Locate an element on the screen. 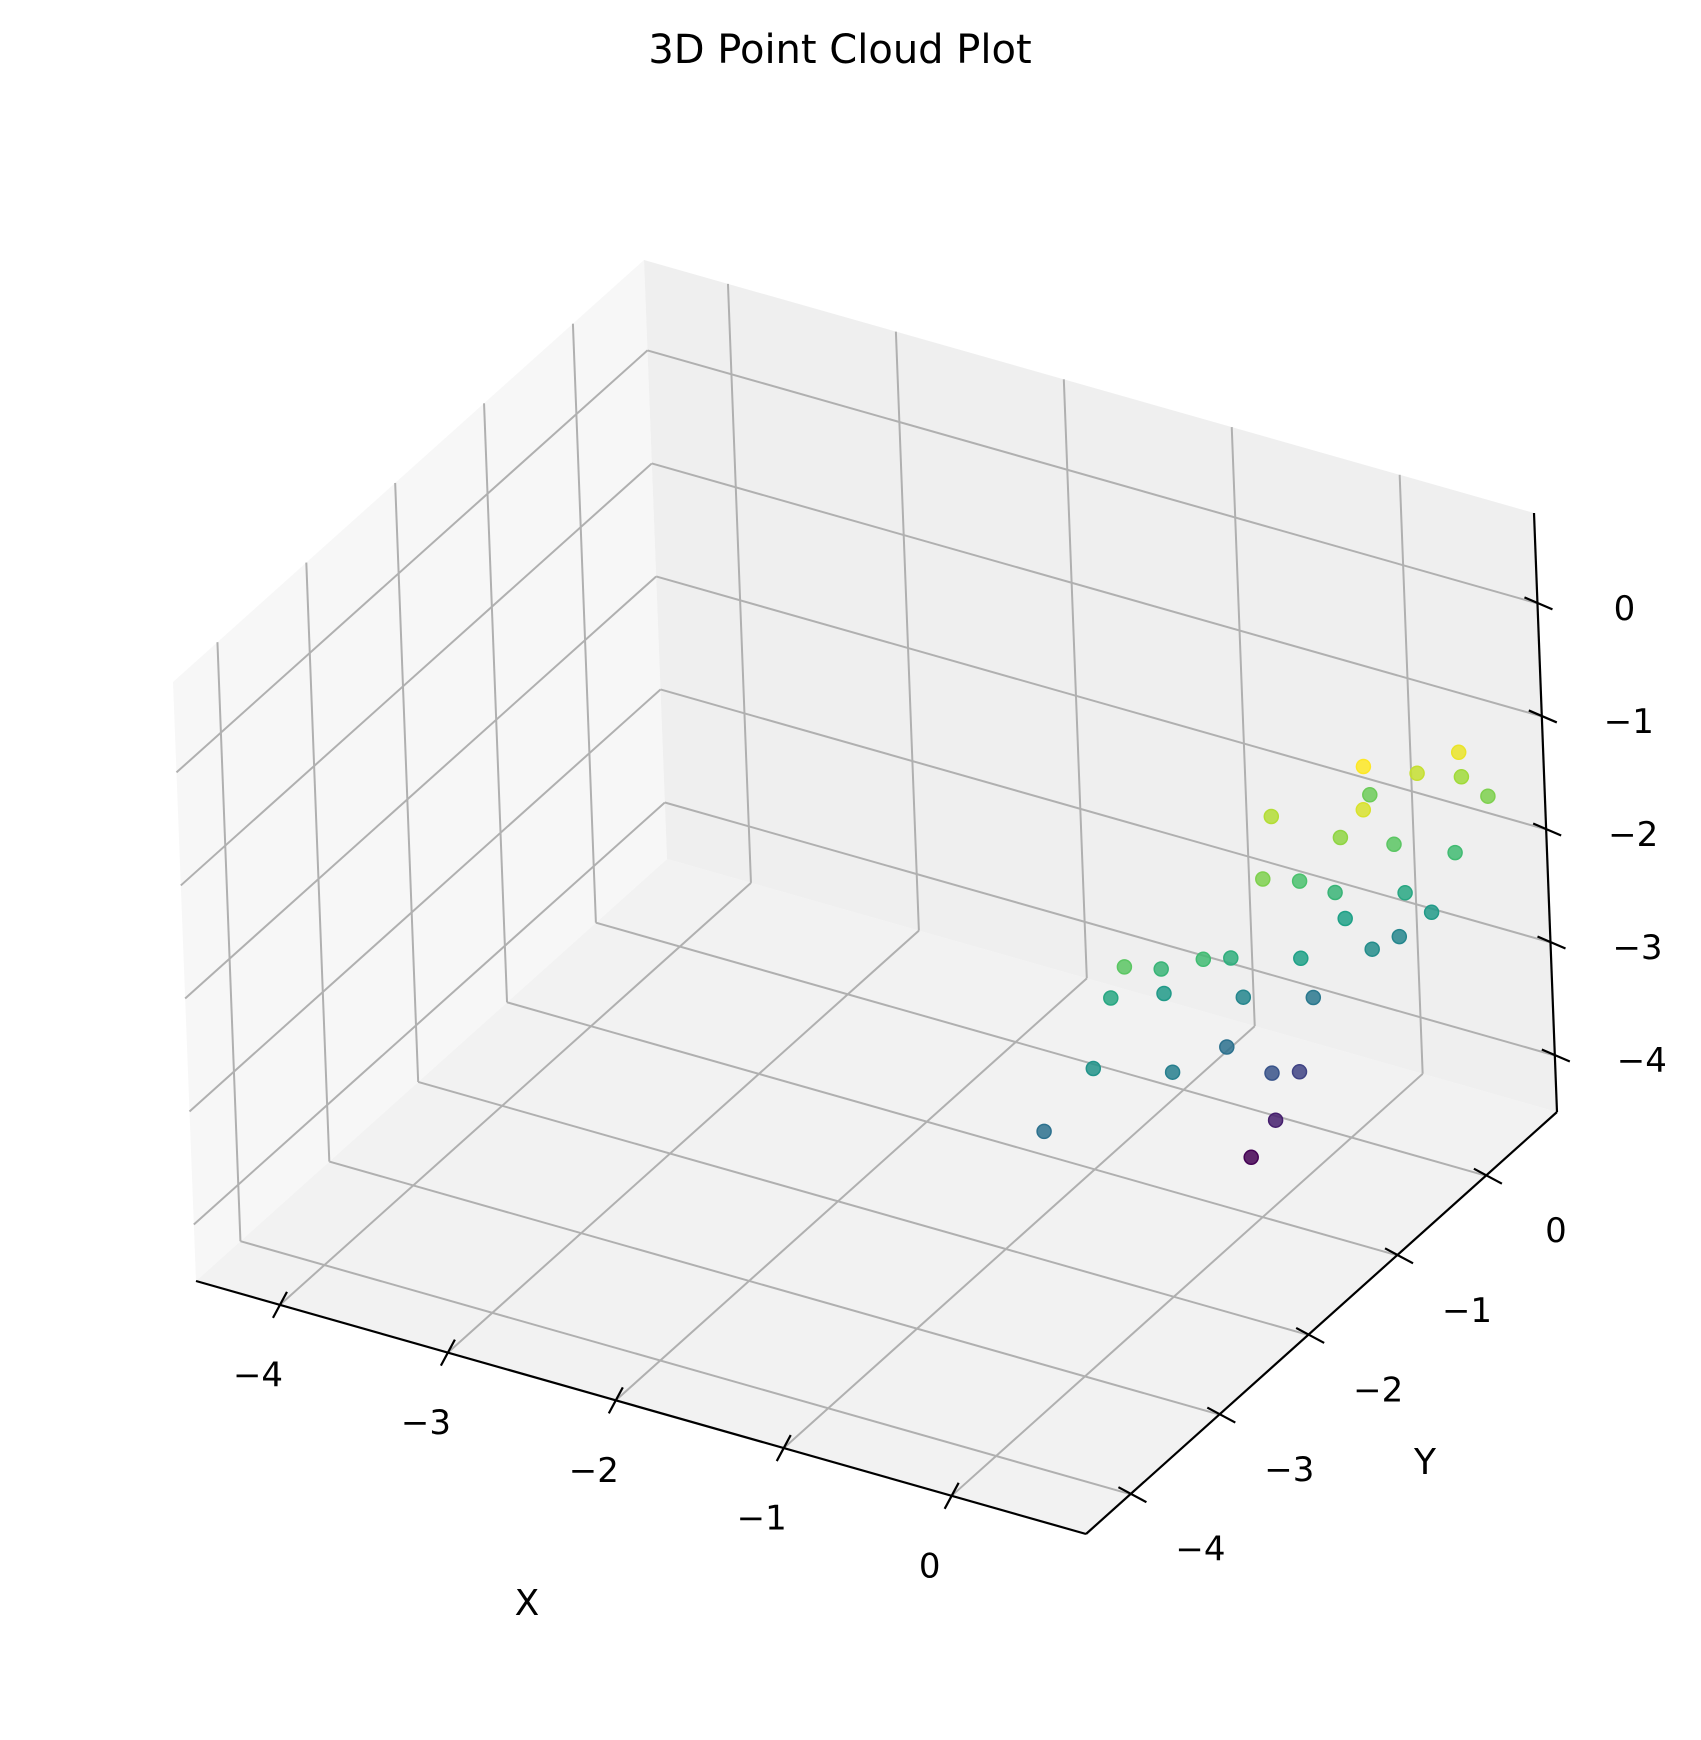 This screenshot has width=1701, height=1740. x-tick-label: 0 is located at coordinates (930, 1566).